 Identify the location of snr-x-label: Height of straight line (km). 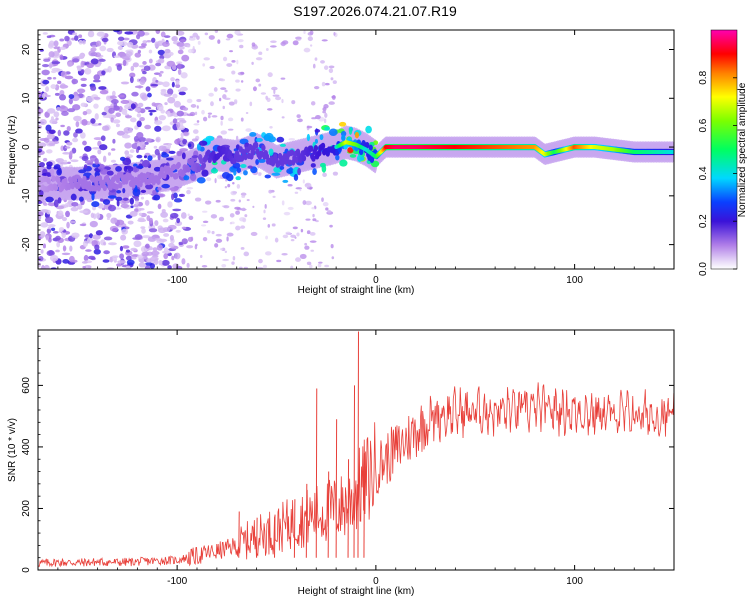
(356, 591).